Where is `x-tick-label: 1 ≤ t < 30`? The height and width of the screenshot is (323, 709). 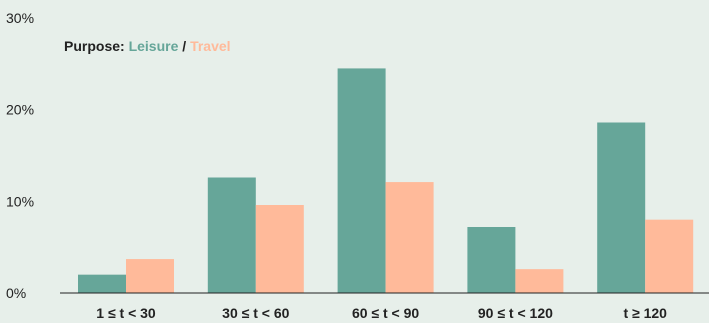
x-tick-label: 1 ≤ t < 30 is located at coordinates (126, 313).